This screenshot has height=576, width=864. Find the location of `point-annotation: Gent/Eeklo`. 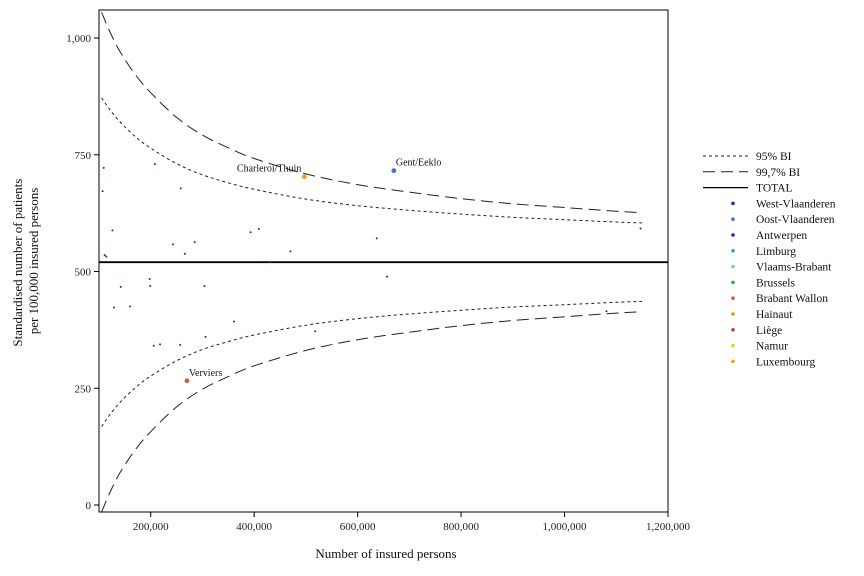

point-annotation: Gent/Eeklo is located at coordinates (419, 163).